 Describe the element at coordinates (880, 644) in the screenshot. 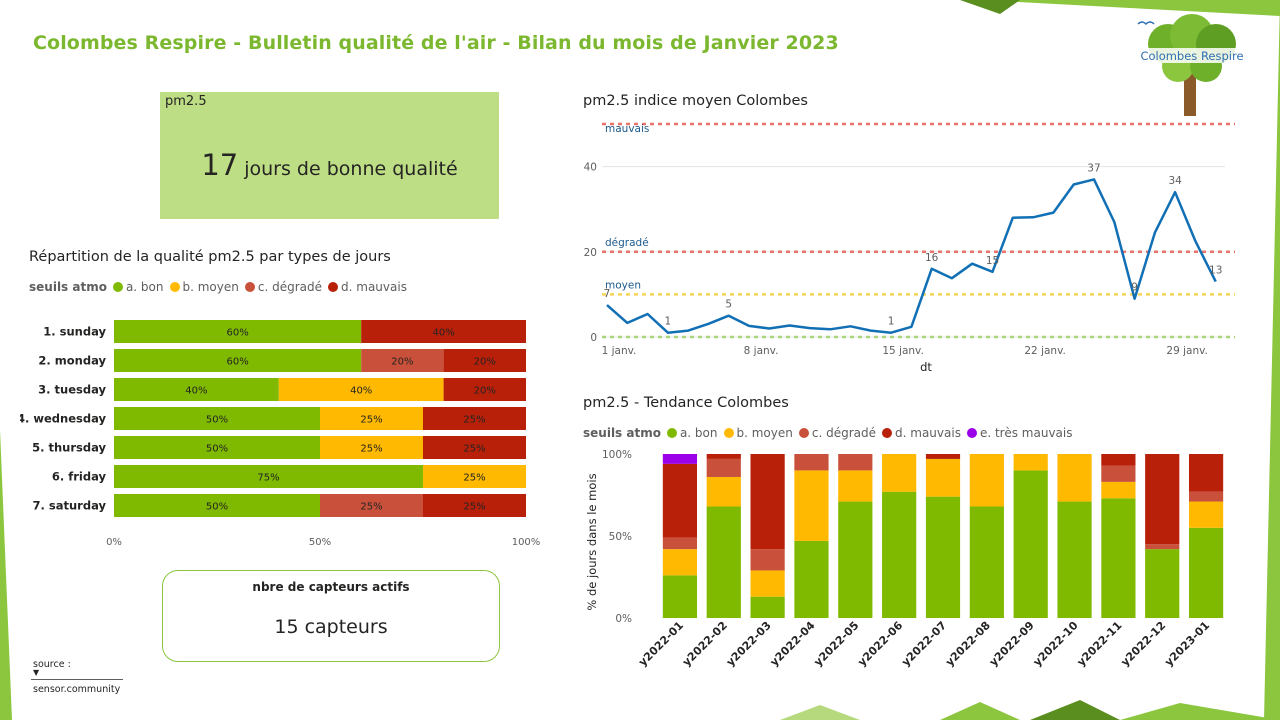

I see `monthly-x-tick-label: y2022-06` at that location.